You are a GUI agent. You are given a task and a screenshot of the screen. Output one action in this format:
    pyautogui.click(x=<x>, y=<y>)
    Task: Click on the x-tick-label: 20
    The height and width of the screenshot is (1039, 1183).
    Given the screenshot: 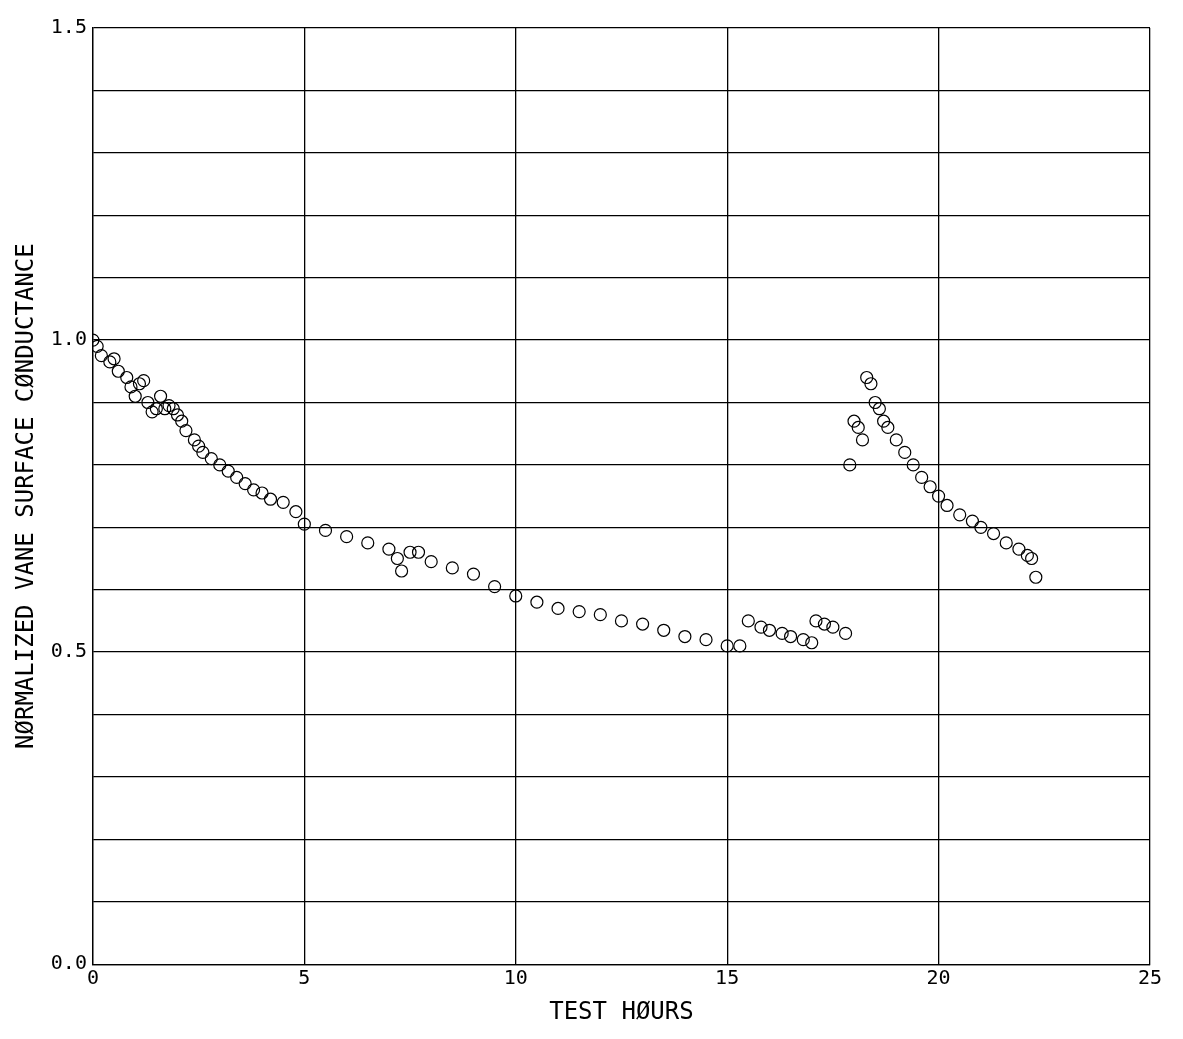 What is the action you would take?
    pyautogui.click(x=938, y=977)
    